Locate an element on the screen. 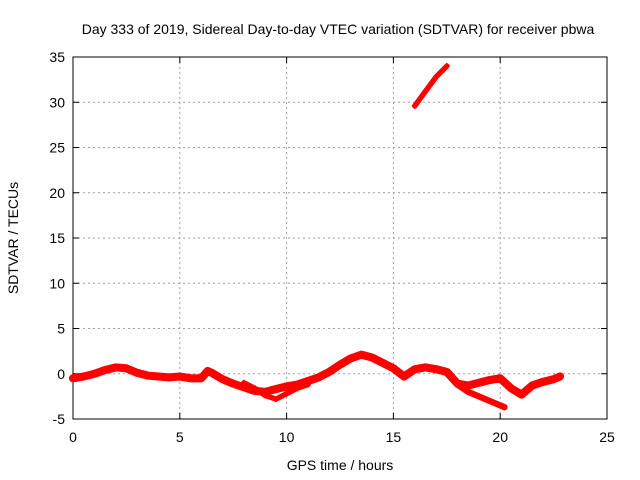 Image resolution: width=640 pixels, height=480 pixels. x-tick-label: 15 is located at coordinates (394, 437).